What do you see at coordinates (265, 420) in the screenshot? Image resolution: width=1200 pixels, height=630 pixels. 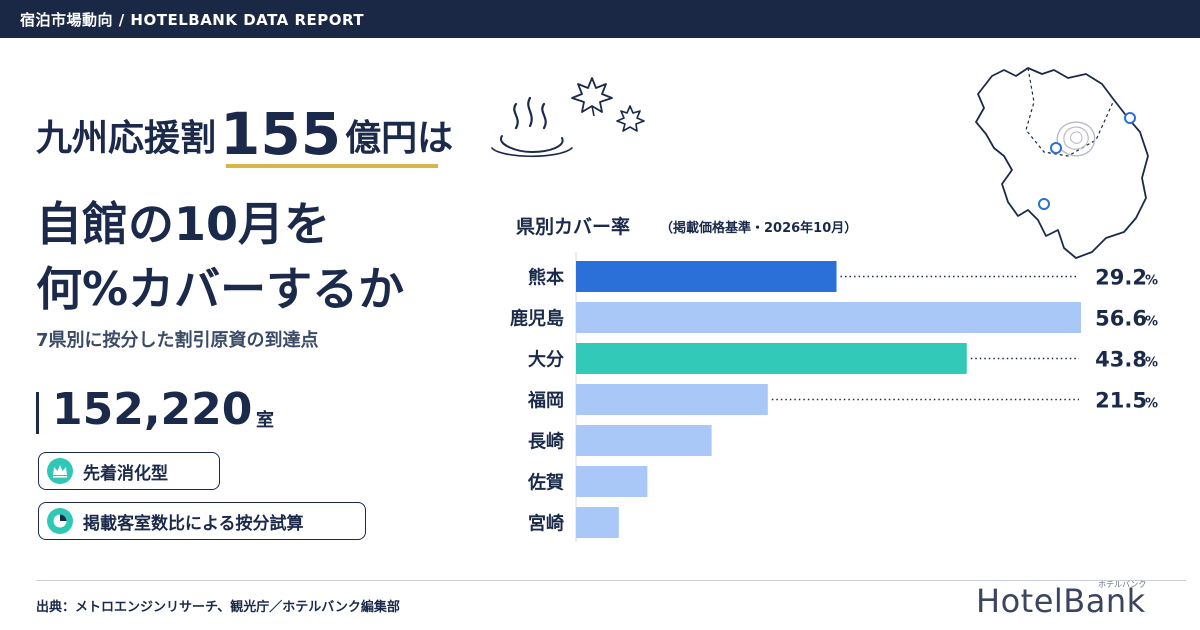 I see `rooms-unit: 室` at bounding box center [265, 420].